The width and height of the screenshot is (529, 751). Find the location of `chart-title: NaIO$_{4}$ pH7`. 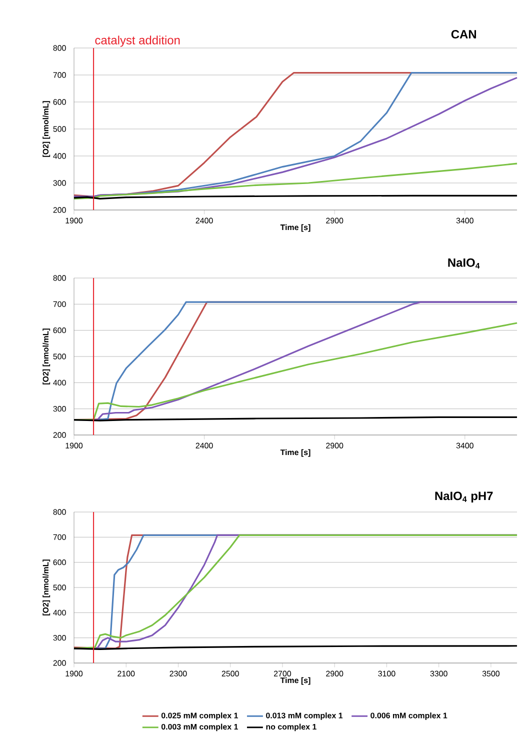

chart-title: NaIO$_{4}$ pH7 is located at coordinates (464, 497).